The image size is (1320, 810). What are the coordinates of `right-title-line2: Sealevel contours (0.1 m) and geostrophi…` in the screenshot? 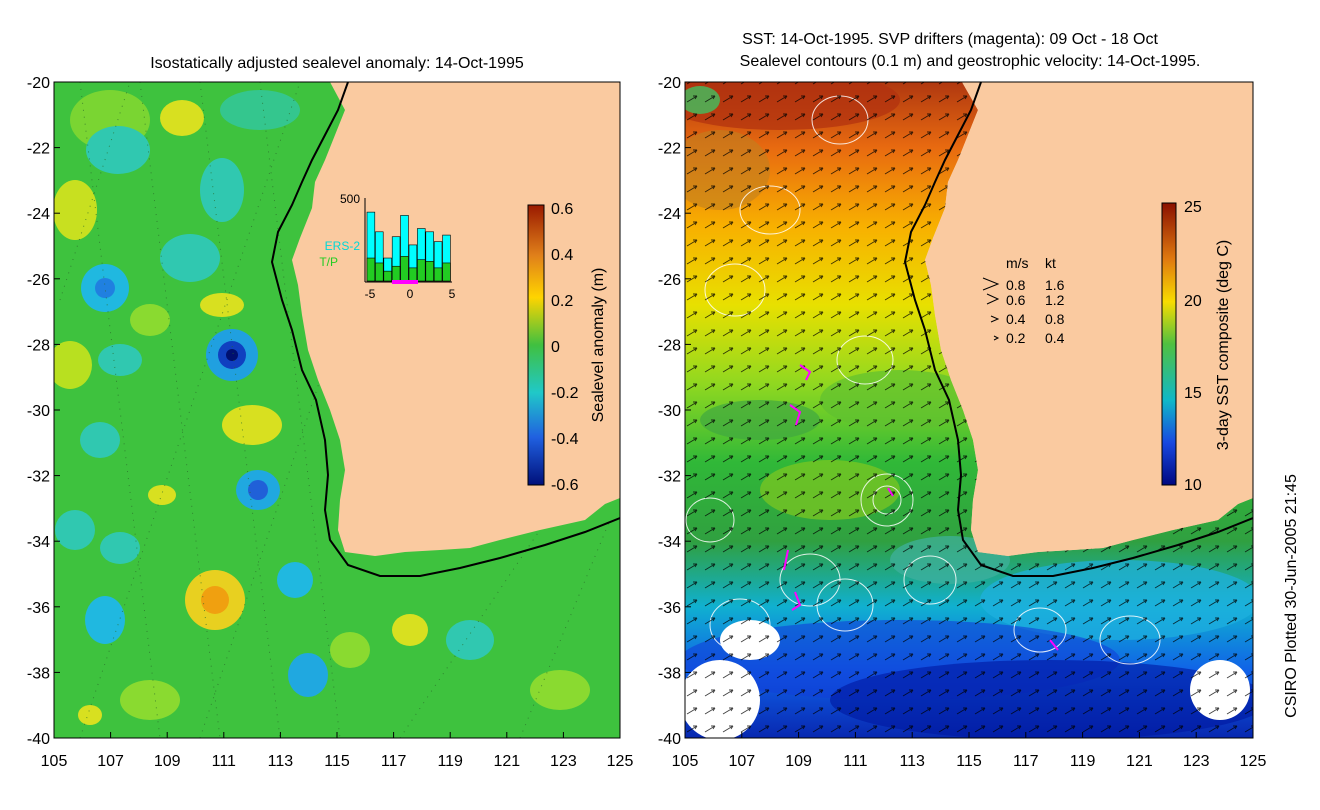 It's located at (970, 61).